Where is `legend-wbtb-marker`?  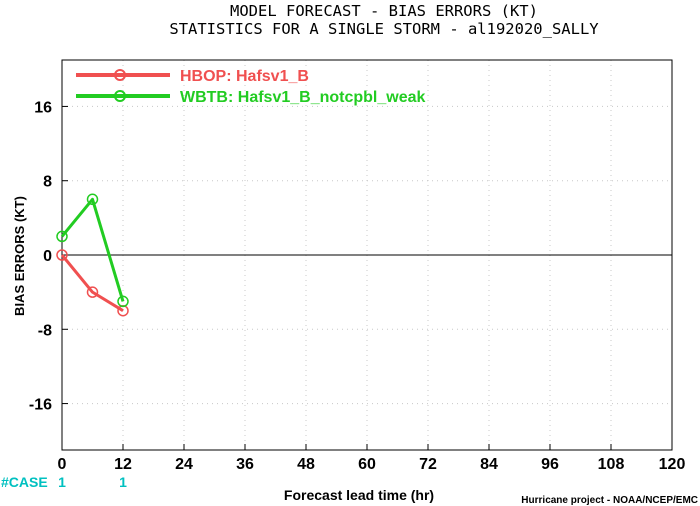
legend-wbtb-marker is located at coordinates (120, 96).